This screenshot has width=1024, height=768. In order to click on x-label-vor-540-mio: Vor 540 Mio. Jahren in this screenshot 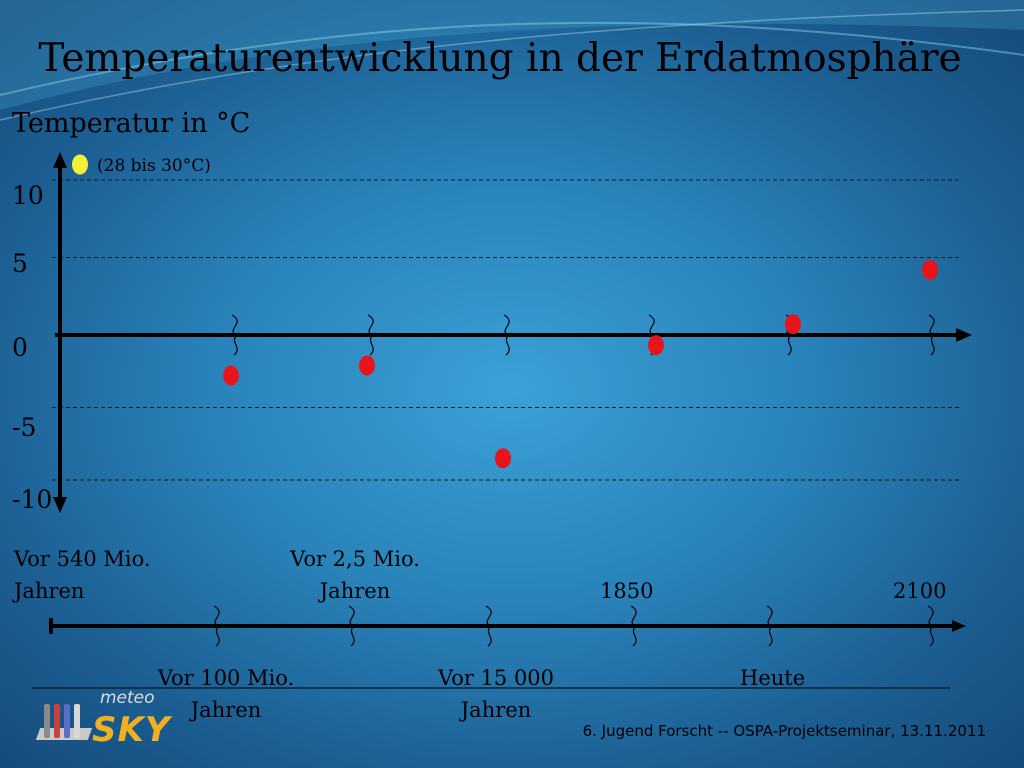, I will do `click(82, 575)`.